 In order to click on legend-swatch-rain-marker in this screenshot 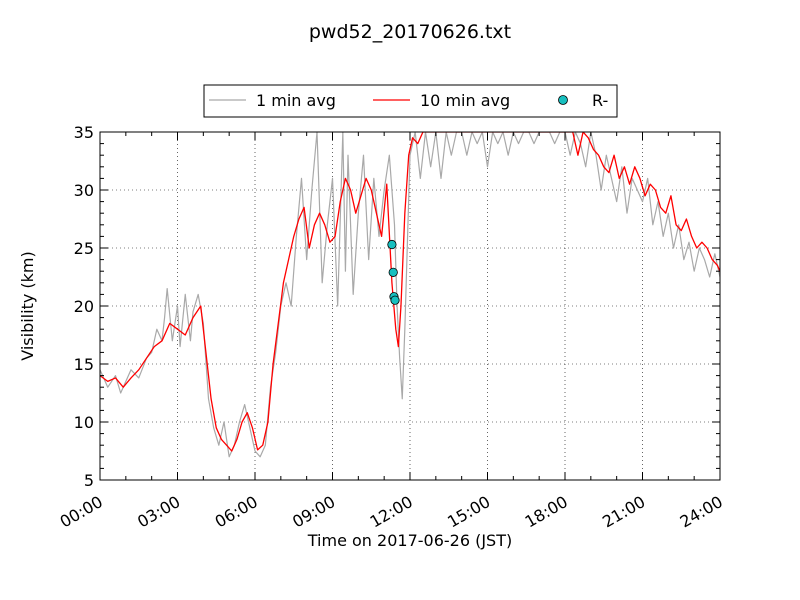, I will do `click(563, 100)`.